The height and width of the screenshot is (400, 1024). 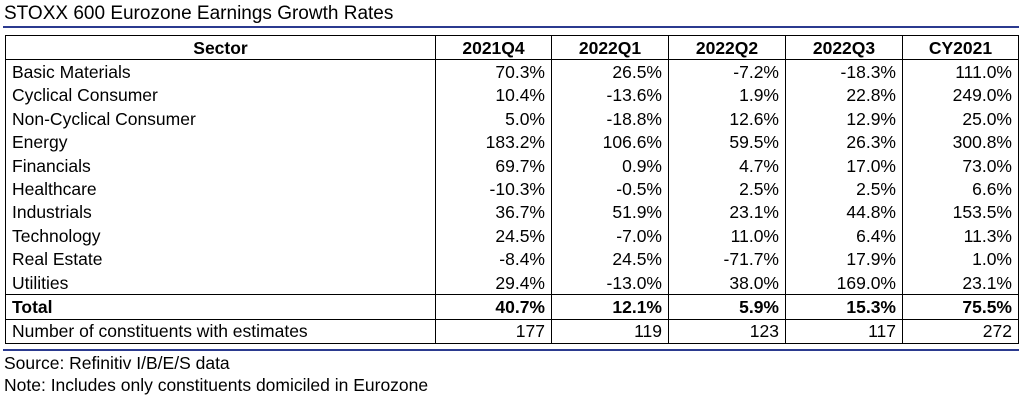 What do you see at coordinates (220, 189) in the screenshot?
I see `sector-name: Healthcare` at bounding box center [220, 189].